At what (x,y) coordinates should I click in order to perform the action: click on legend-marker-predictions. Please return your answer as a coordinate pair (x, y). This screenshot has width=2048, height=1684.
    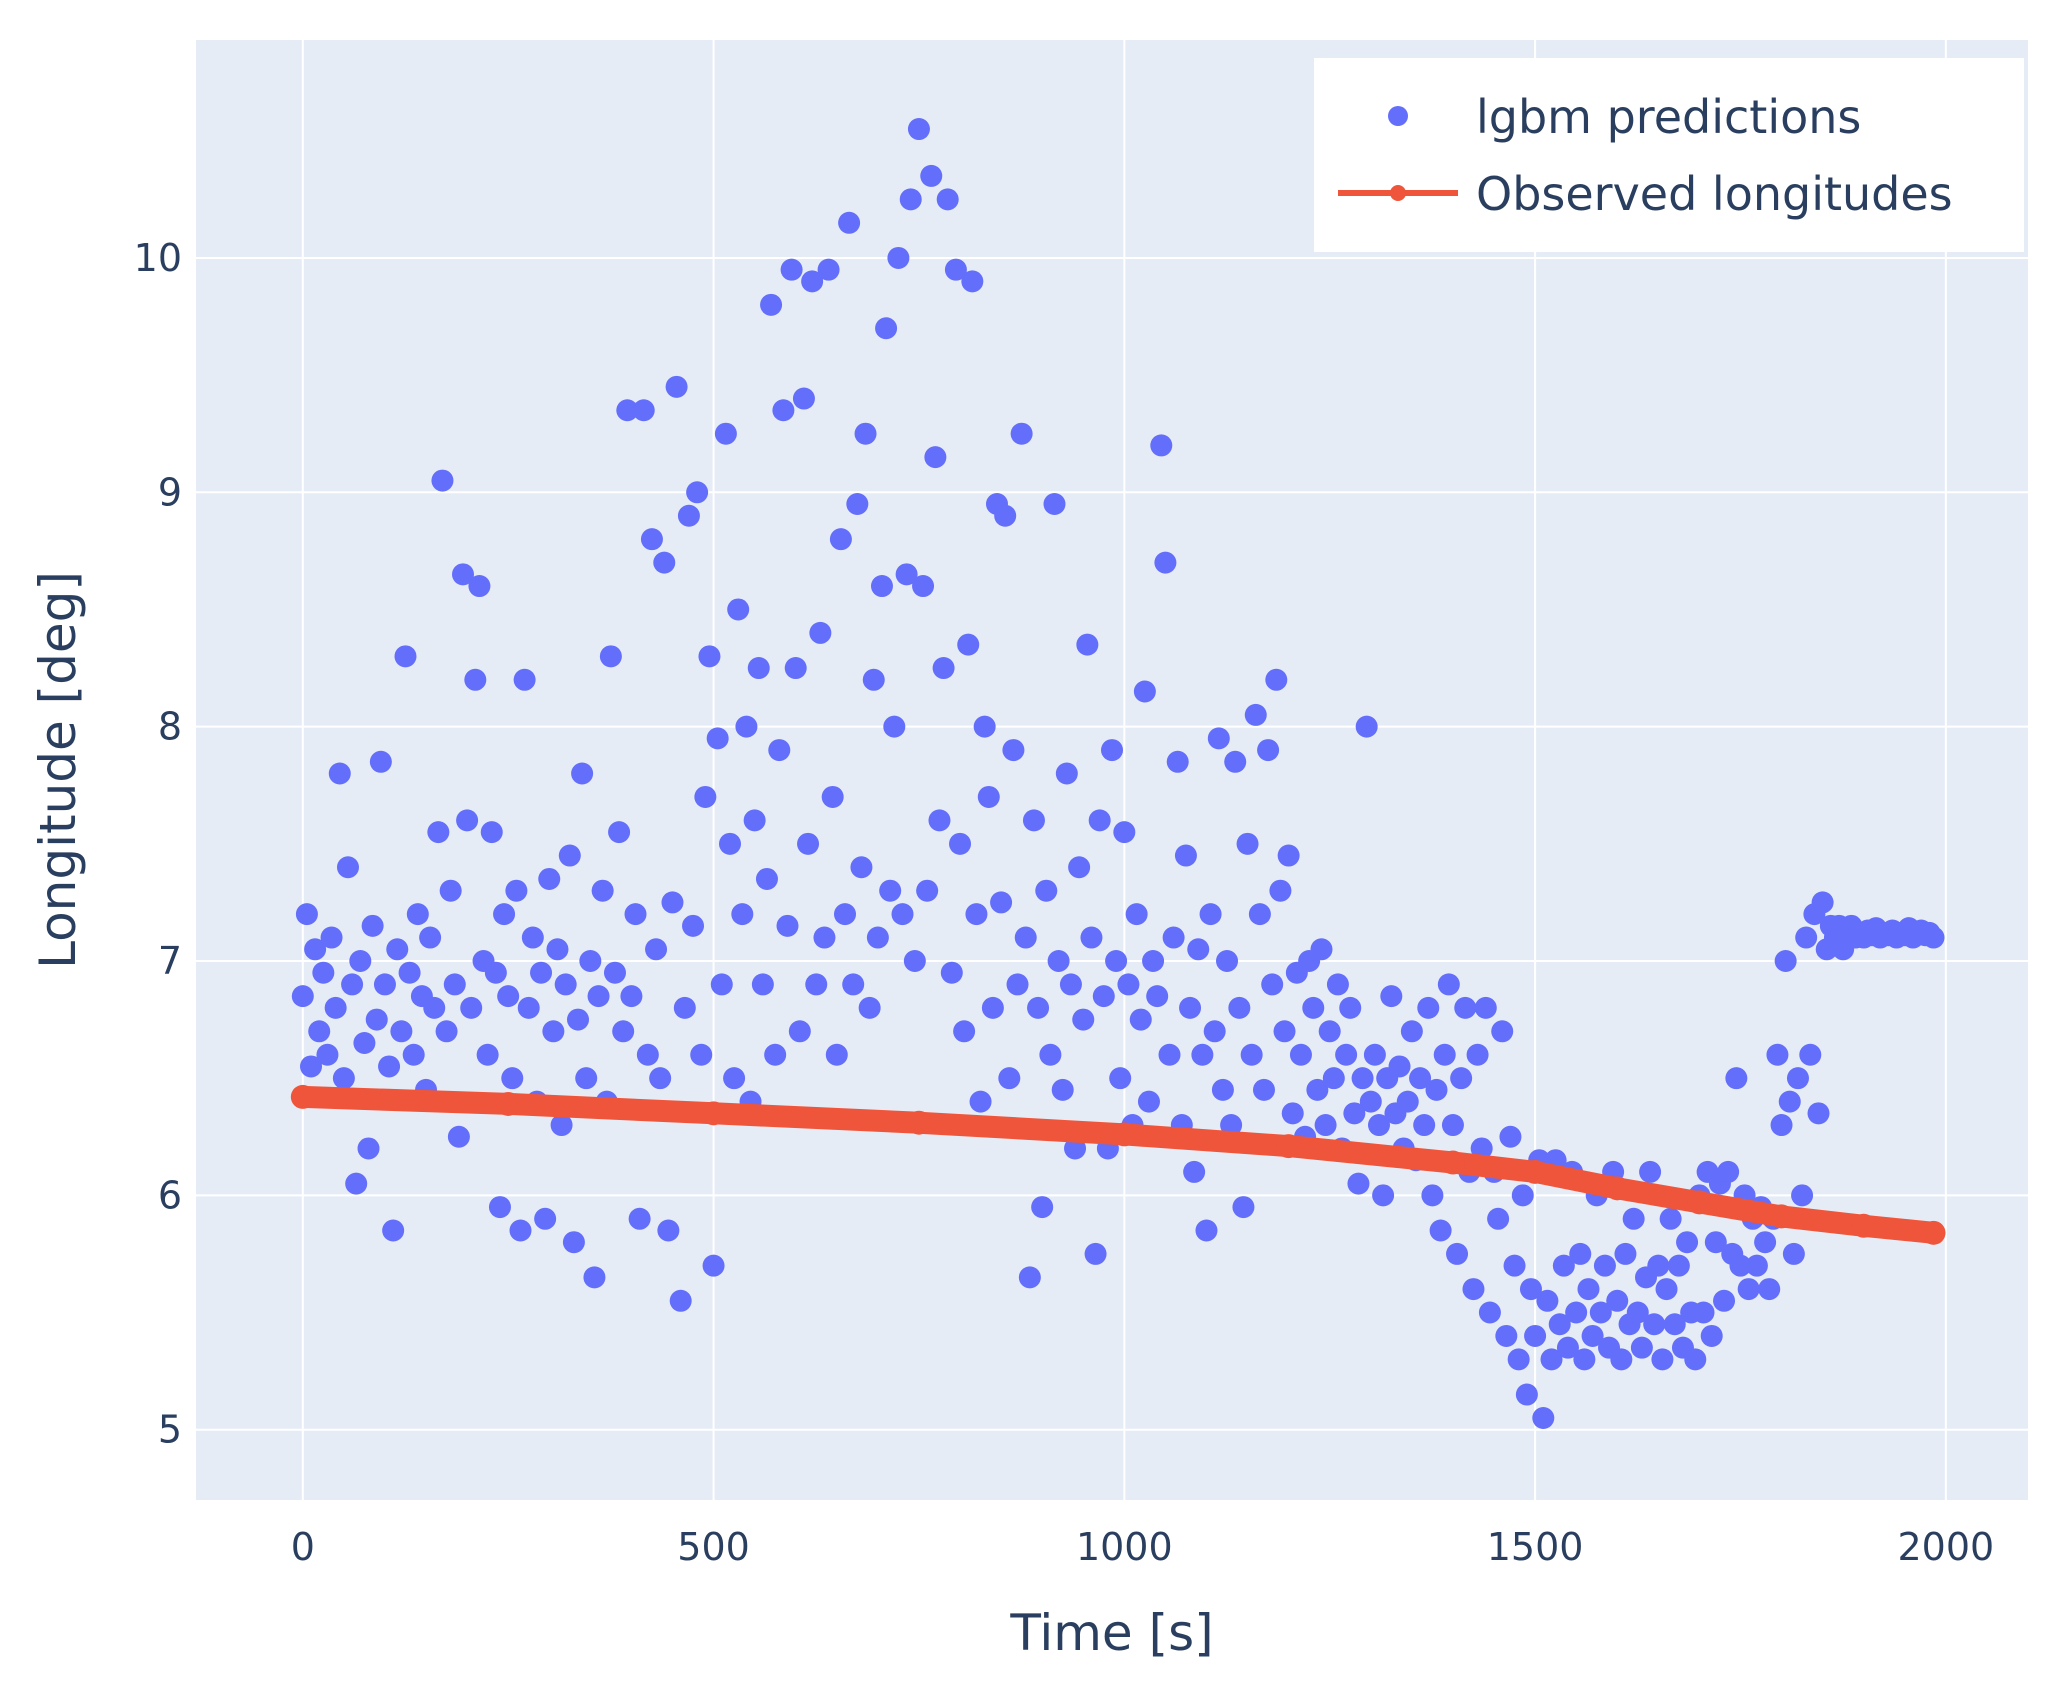
    Looking at the image, I should click on (1398, 116).